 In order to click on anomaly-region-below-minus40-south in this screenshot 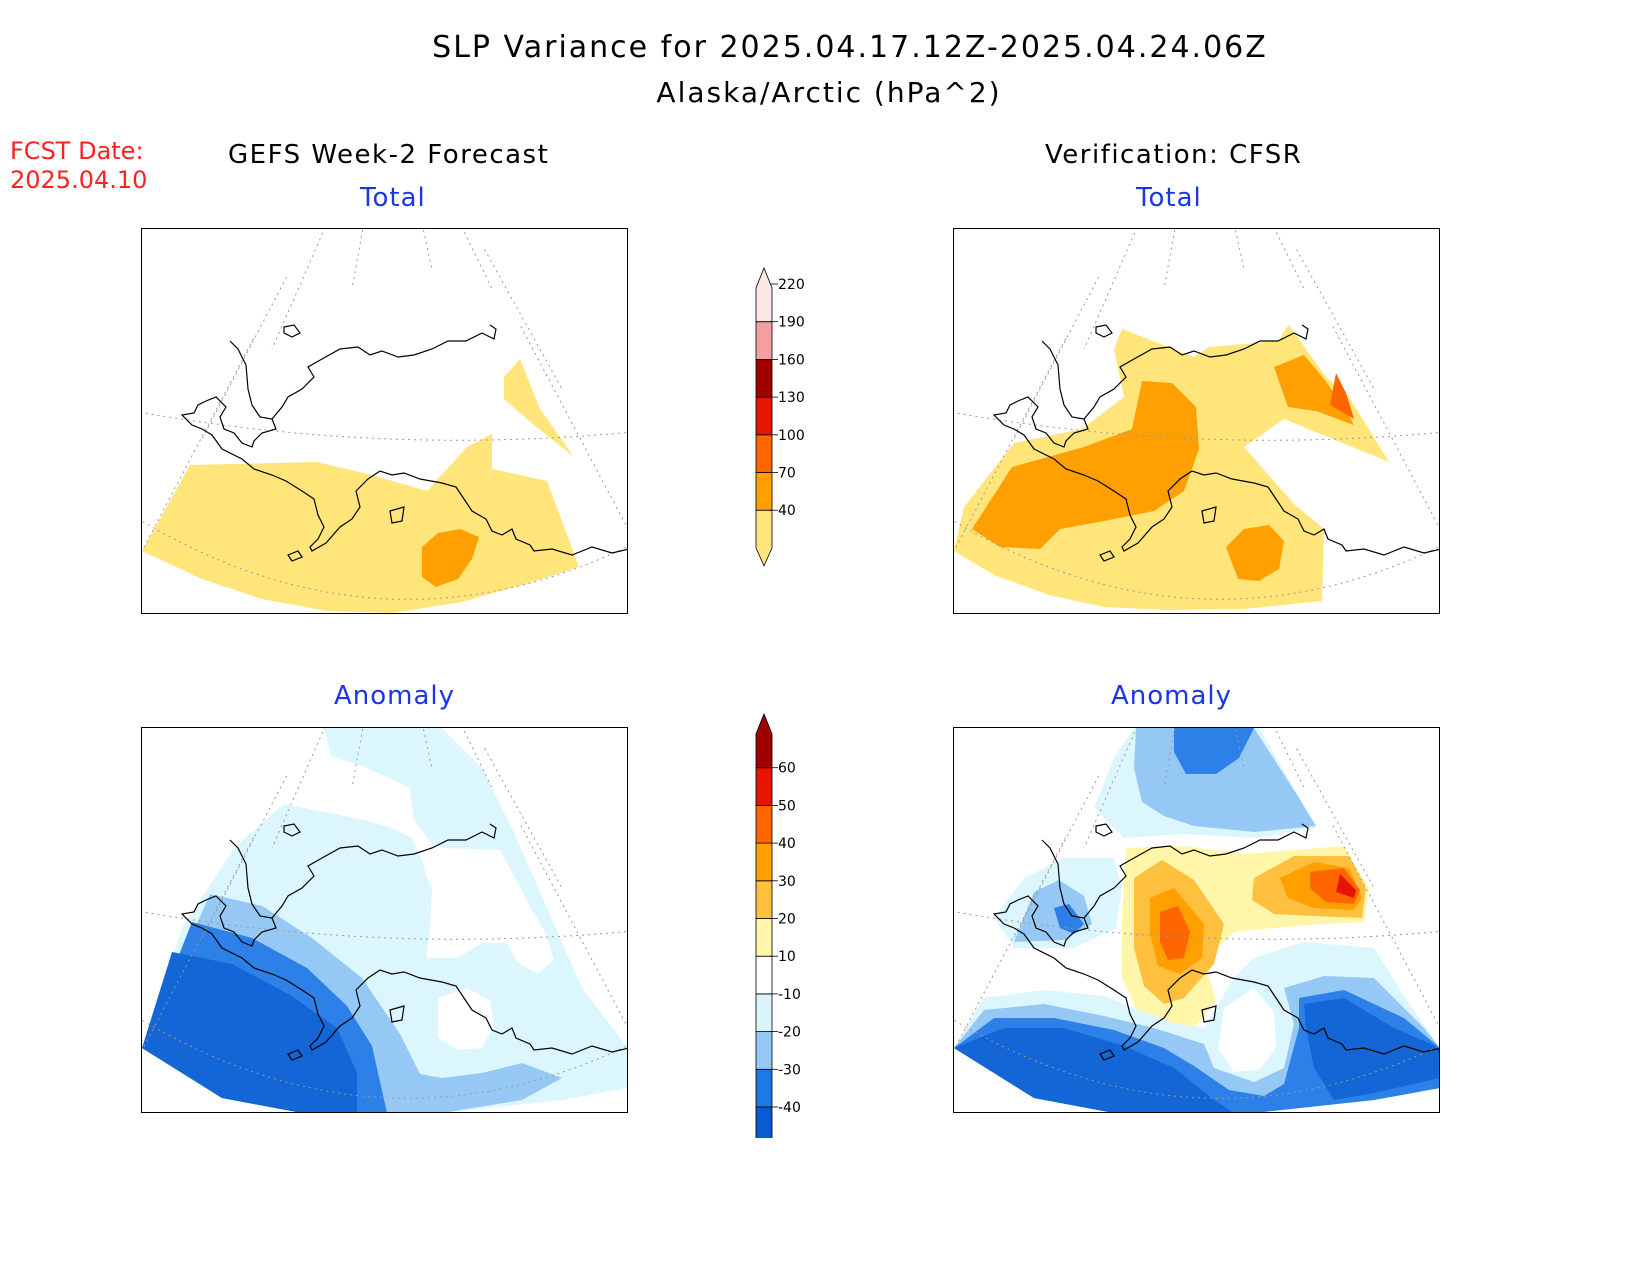, I will do `click(1093, 1070)`.